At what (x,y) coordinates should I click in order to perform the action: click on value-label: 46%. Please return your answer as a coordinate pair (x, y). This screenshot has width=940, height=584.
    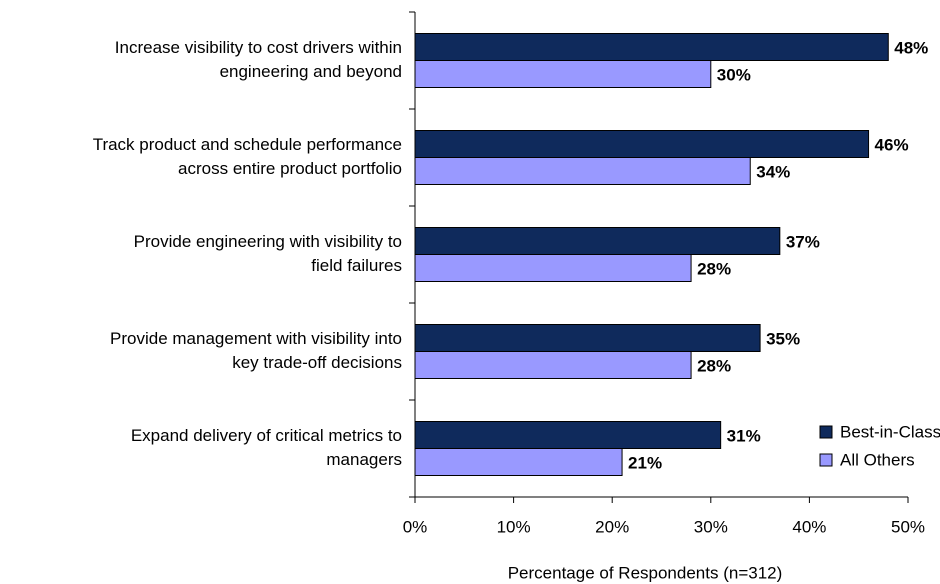
    Looking at the image, I should click on (892, 144).